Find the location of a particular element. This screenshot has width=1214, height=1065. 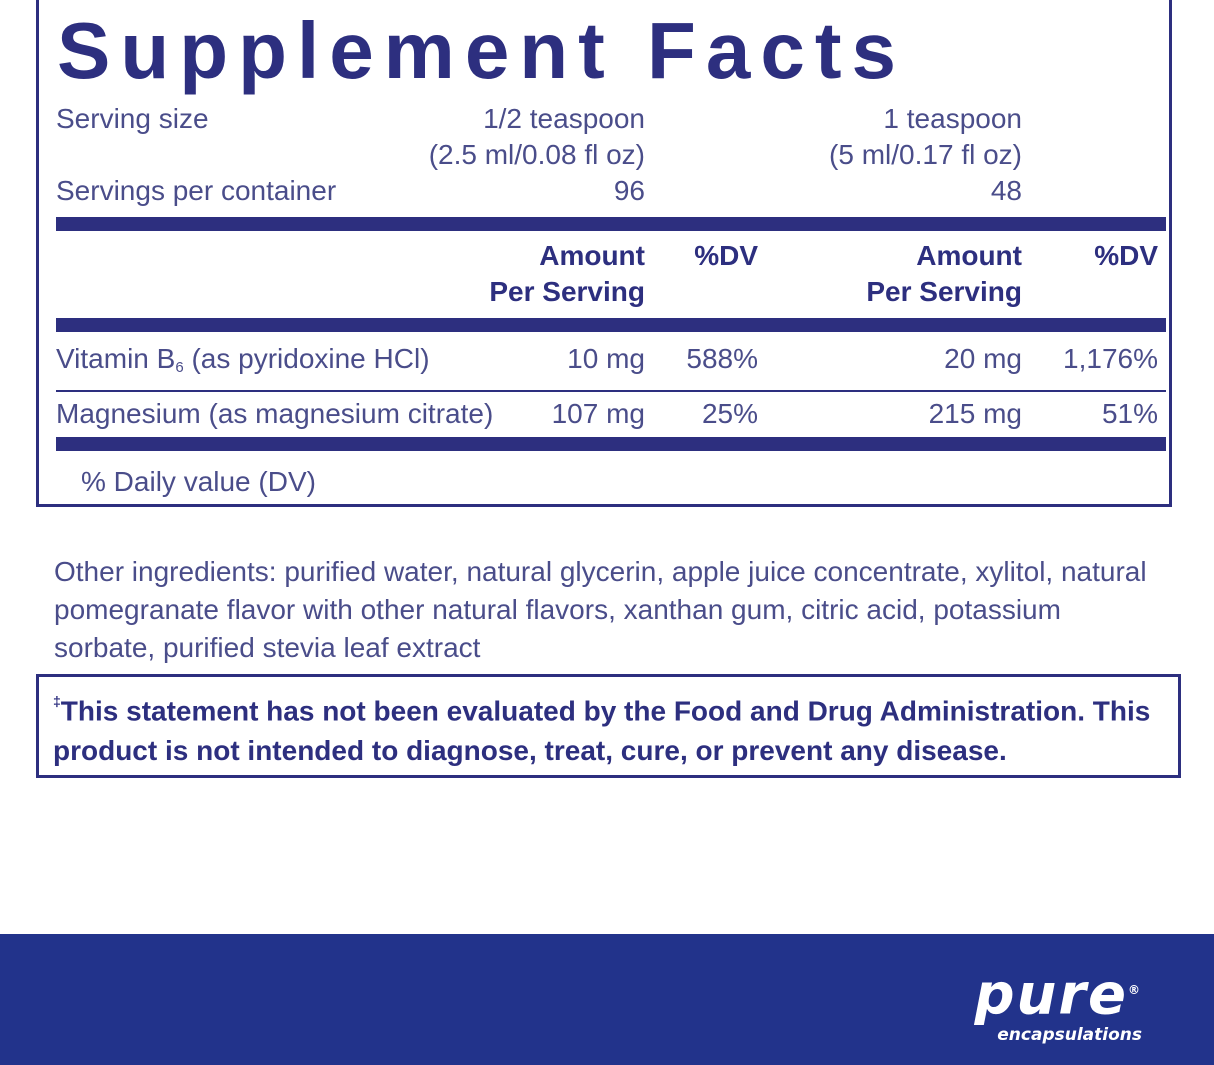

nutrient-dv-half: 588% is located at coordinates (722, 358).